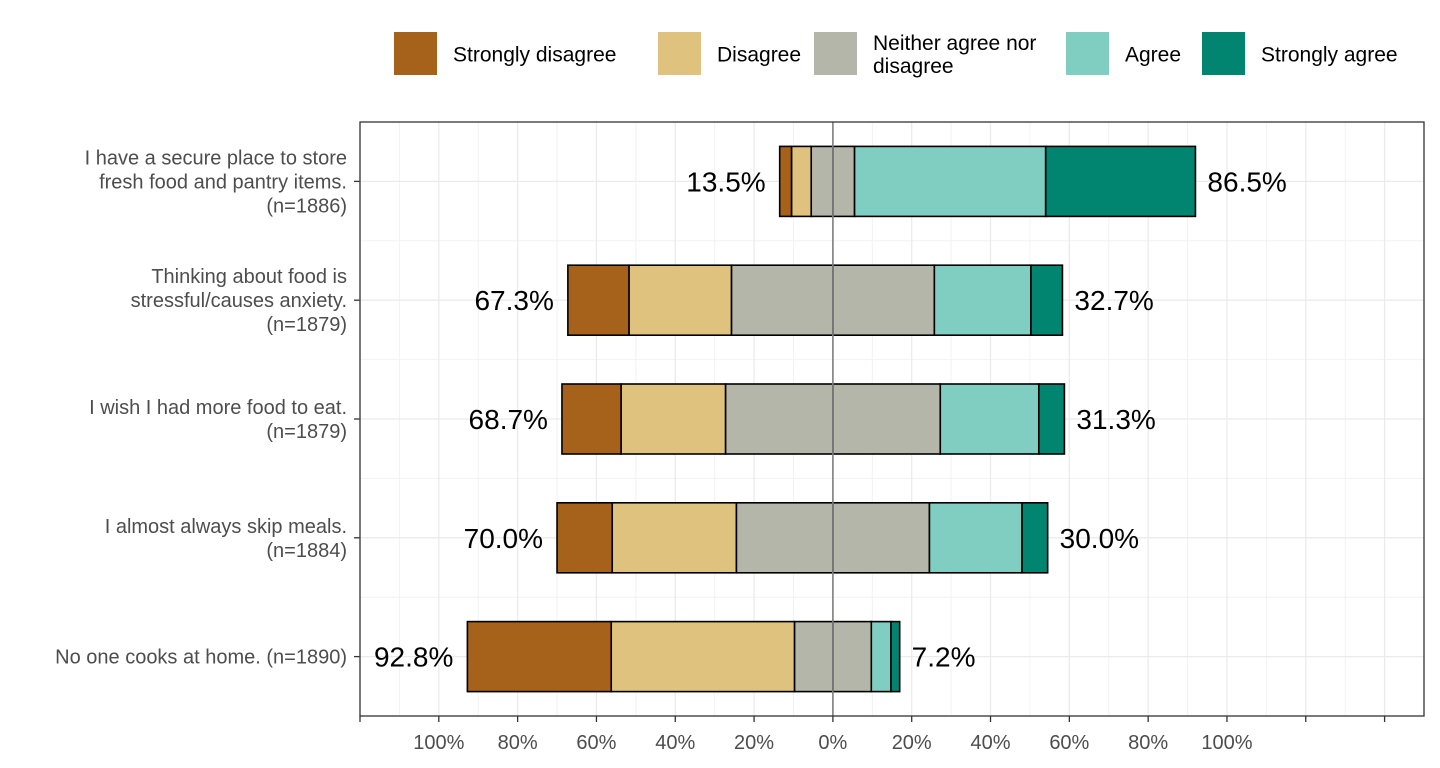 The height and width of the screenshot is (768, 1440). Describe the element at coordinates (725, 181) in the screenshot. I see `negative-total-label: 13.5%` at that location.